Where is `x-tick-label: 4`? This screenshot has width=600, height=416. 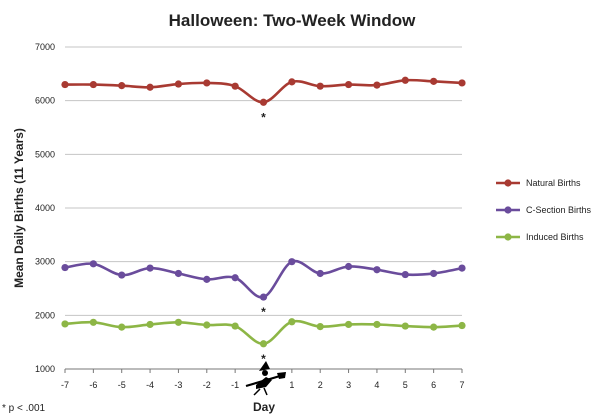 x-tick-label: 4 is located at coordinates (376, 385).